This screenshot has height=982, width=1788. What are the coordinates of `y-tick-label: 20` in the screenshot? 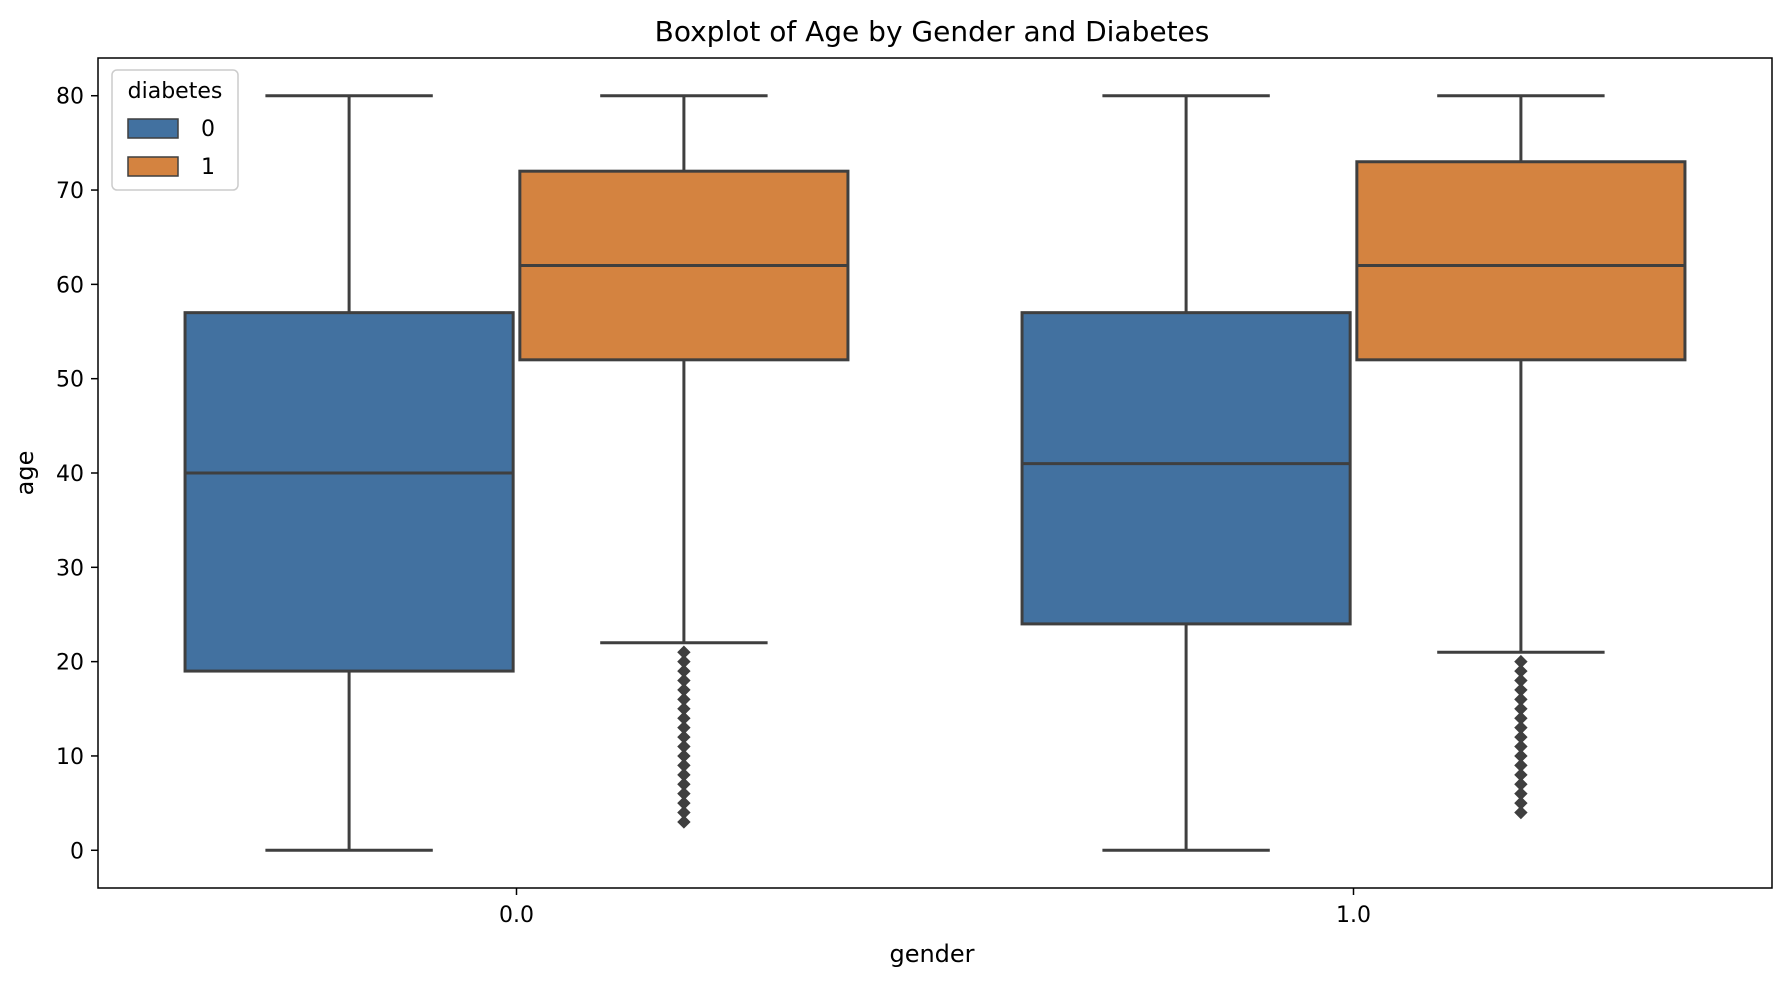 It's located at (70, 663).